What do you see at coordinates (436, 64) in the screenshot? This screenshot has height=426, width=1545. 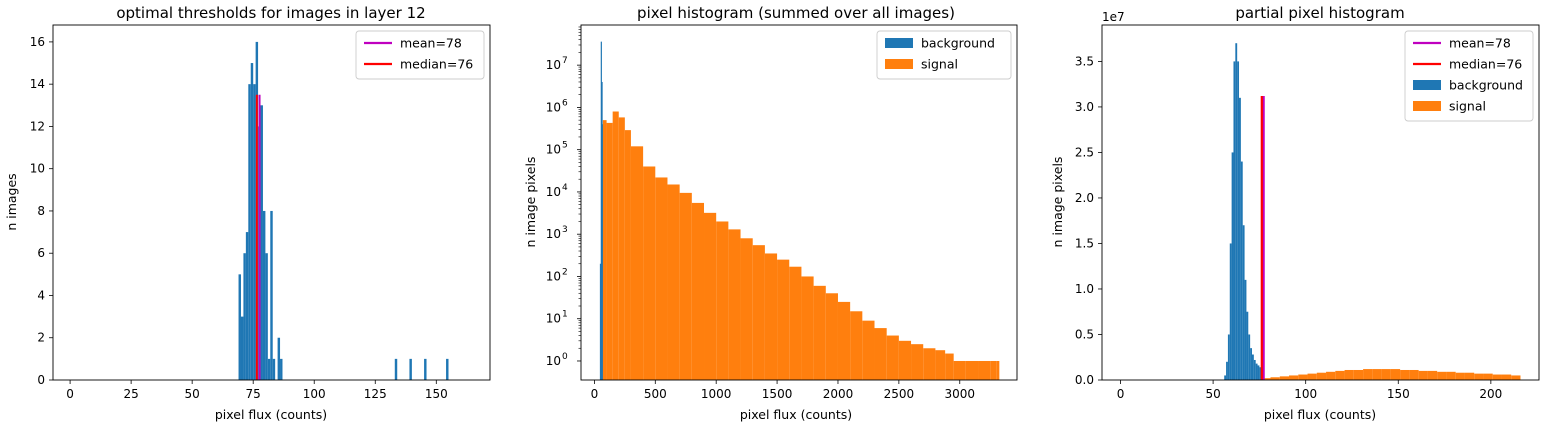 I see `chart-1-legend-label: median=76` at bounding box center [436, 64].